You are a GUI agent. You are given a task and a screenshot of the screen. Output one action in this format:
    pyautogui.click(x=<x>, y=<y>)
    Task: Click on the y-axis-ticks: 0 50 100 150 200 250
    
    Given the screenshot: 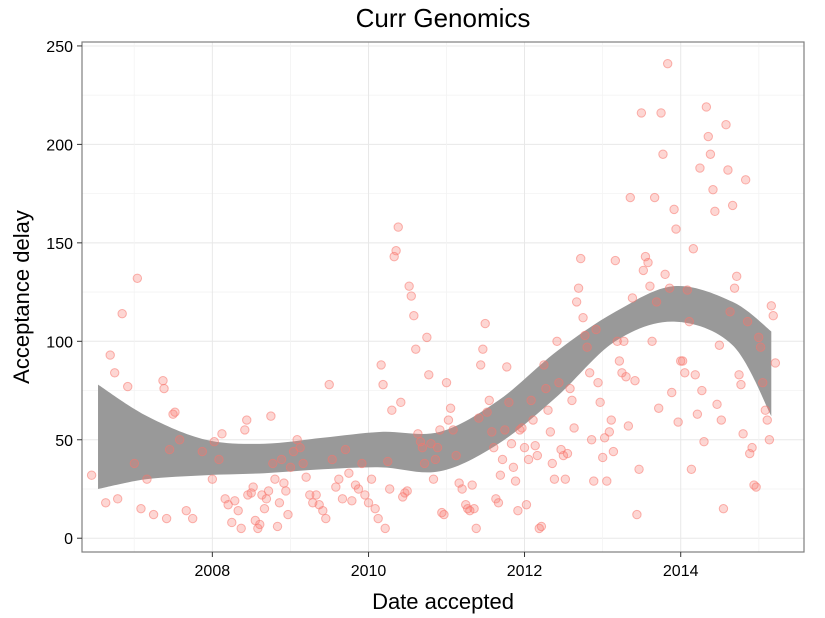 What is the action you would take?
    pyautogui.click(x=64, y=293)
    